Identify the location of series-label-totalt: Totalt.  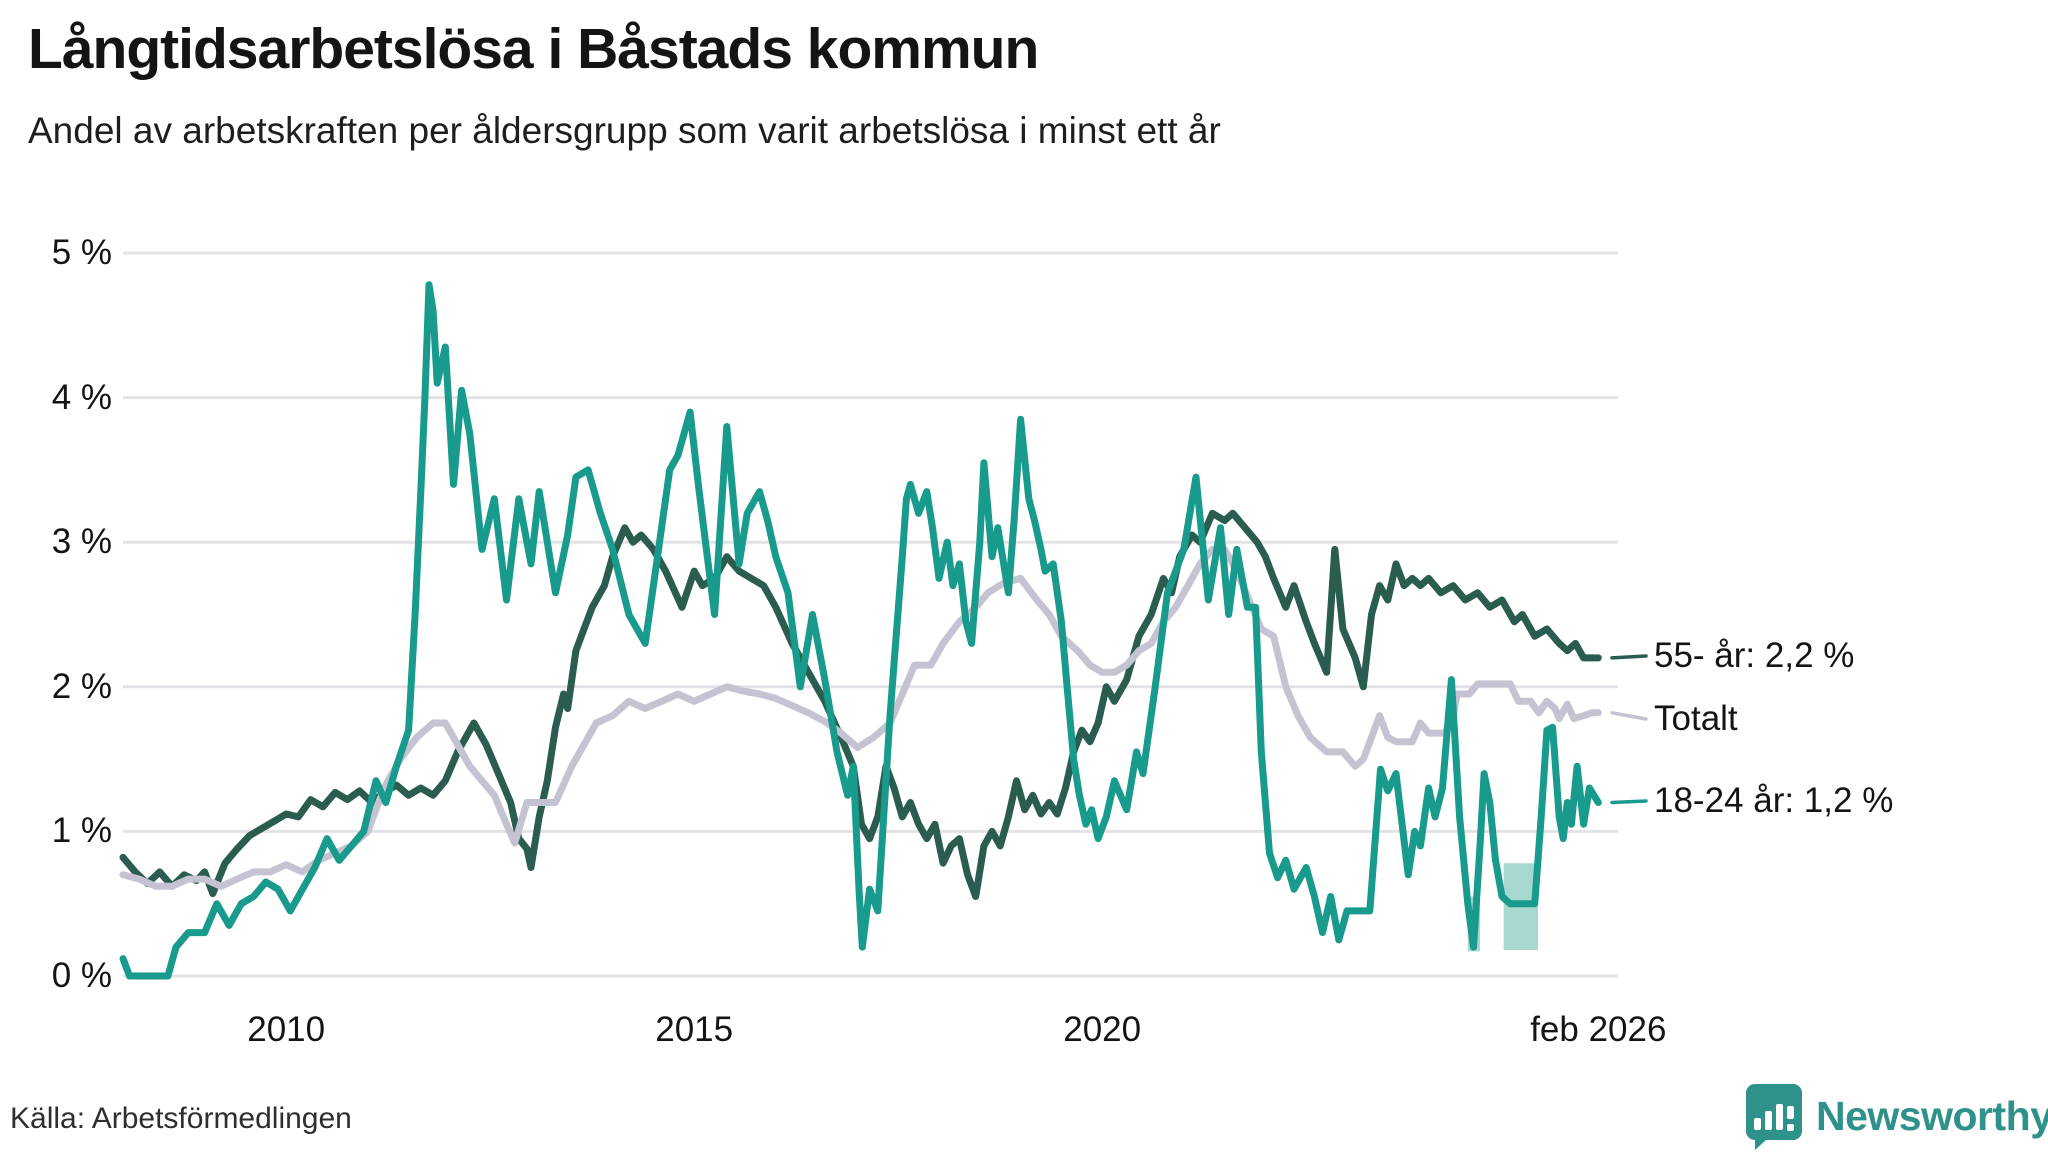
(1696, 718).